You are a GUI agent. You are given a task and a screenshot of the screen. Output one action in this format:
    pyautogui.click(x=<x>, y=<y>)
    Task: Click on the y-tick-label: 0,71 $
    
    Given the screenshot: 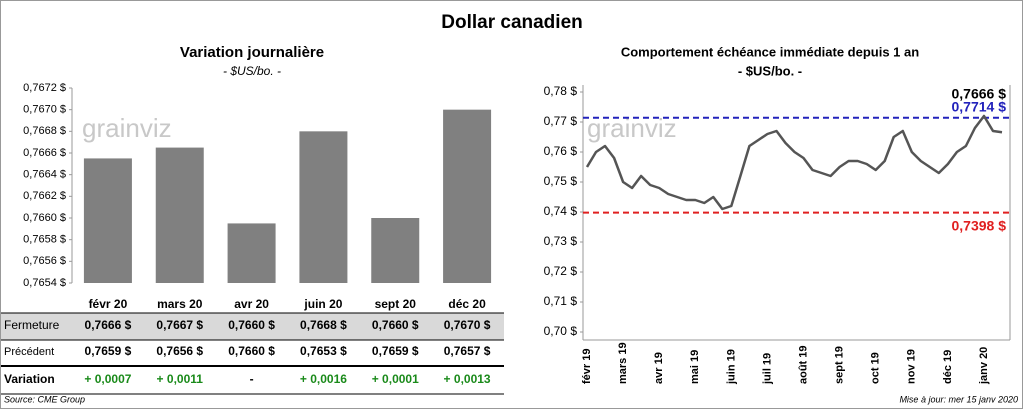 What is the action you would take?
    pyautogui.click(x=561, y=301)
    